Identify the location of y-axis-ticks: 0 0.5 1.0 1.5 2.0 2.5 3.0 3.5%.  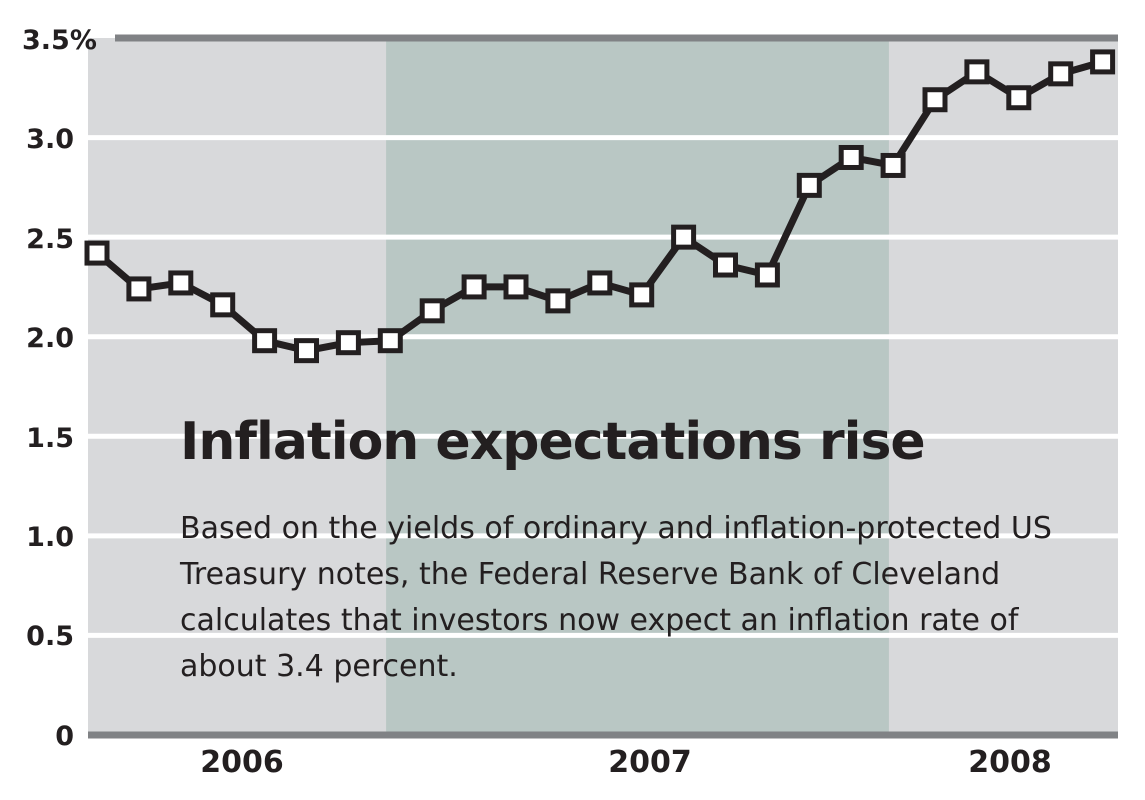
(59, 388).